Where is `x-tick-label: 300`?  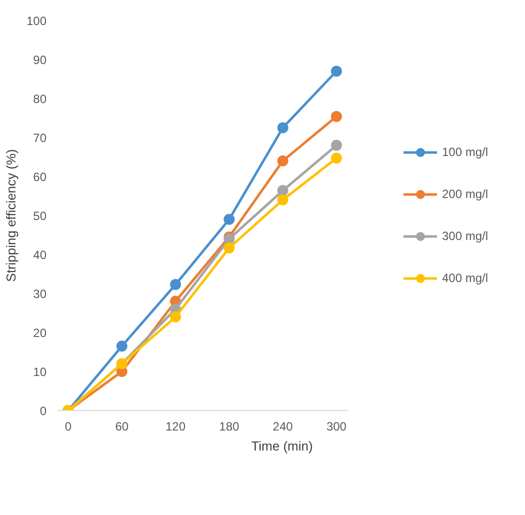
x-tick-label: 300 is located at coordinates (336, 427).